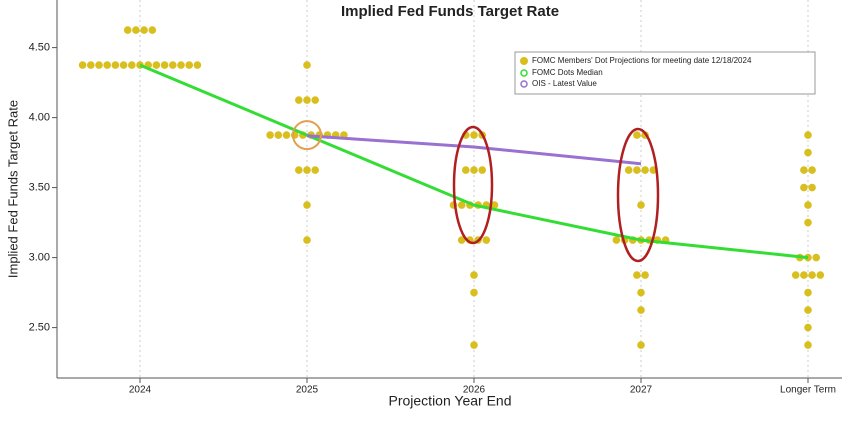 Image resolution: width=848 pixels, height=422 pixels. What do you see at coordinates (808, 390) in the screenshot?
I see `x-tick-label: Longer Term` at bounding box center [808, 390].